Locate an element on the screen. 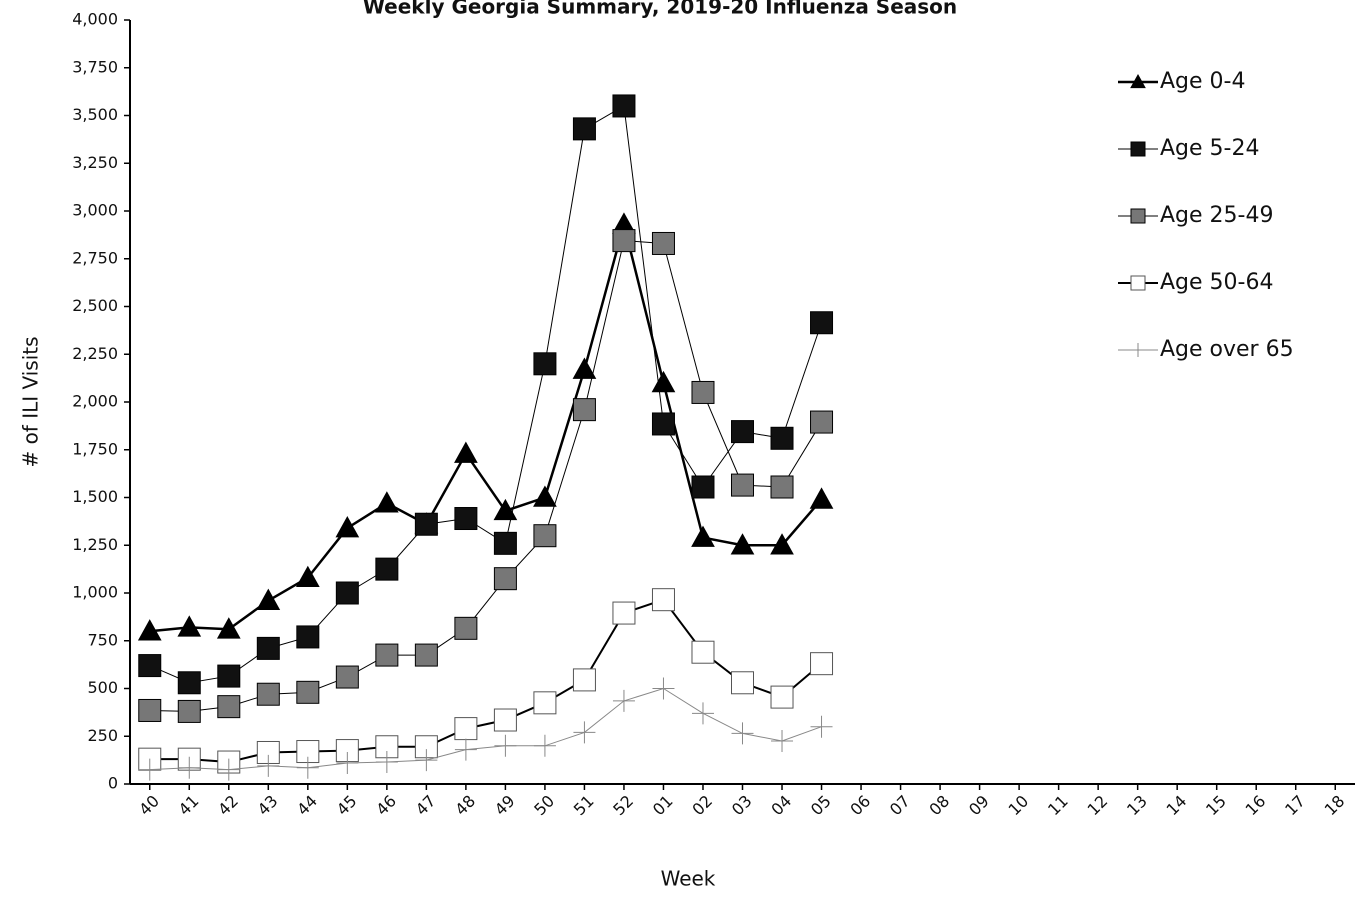 The image size is (1355, 909). x-tick-label: 05 is located at coordinates (821, 805).